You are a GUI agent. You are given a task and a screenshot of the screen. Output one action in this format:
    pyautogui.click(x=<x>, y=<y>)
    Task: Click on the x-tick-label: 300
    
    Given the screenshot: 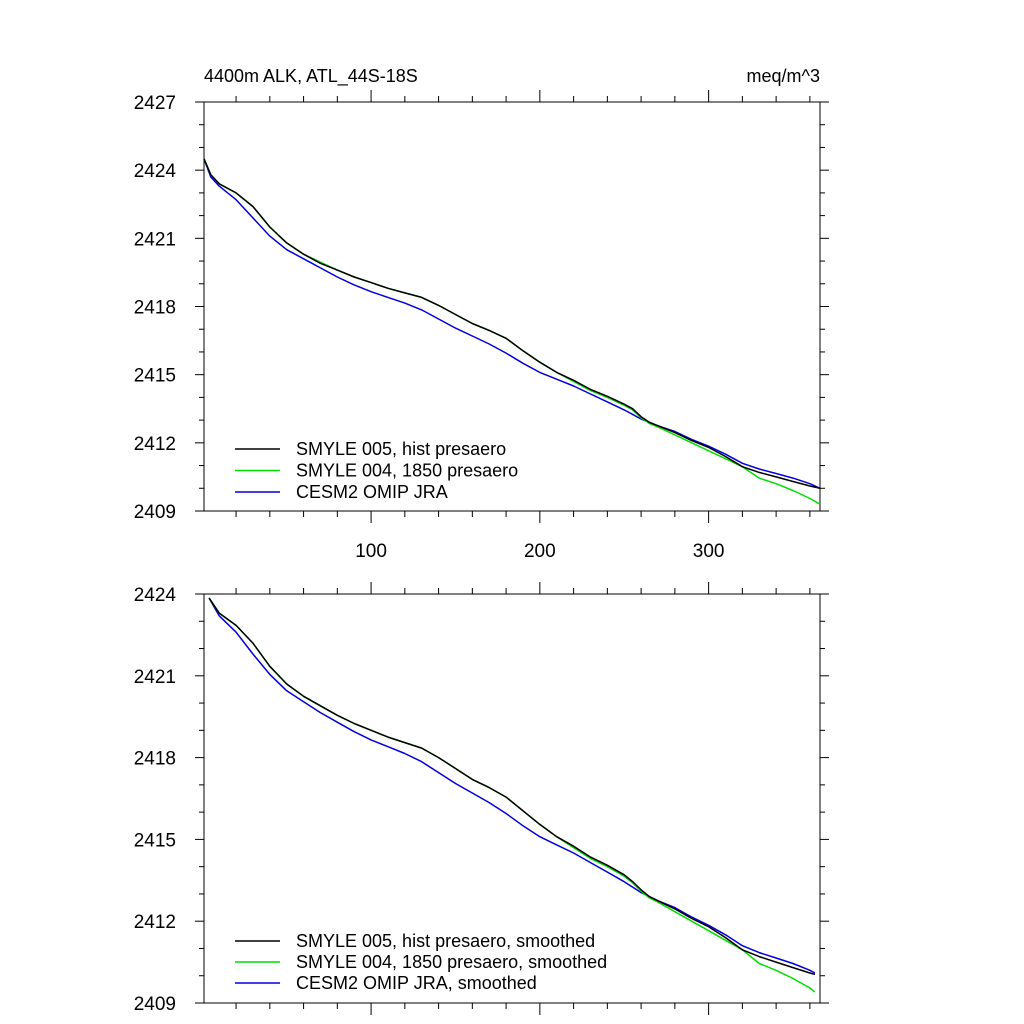 What is the action you would take?
    pyautogui.click(x=709, y=551)
    